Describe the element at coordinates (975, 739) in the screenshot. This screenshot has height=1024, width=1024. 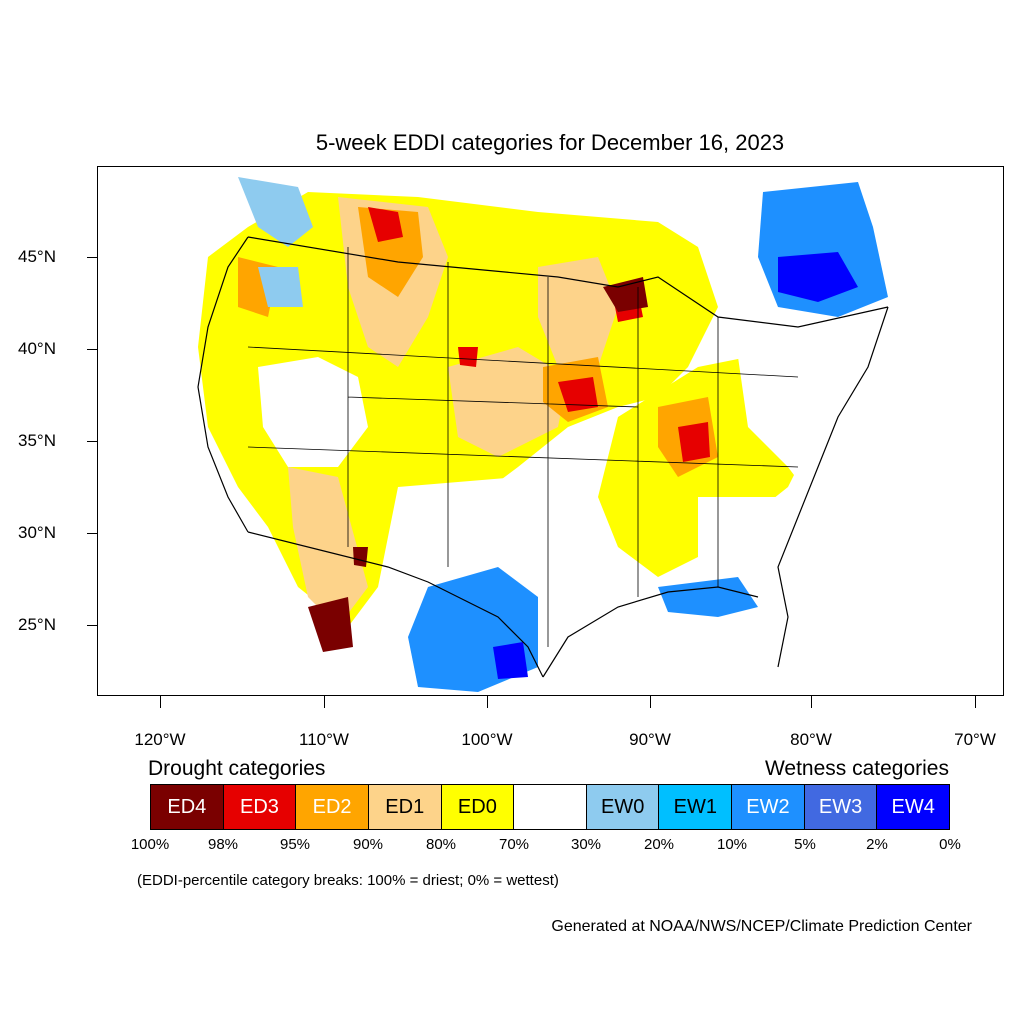
I see `lon-label-70: 70°W` at that location.